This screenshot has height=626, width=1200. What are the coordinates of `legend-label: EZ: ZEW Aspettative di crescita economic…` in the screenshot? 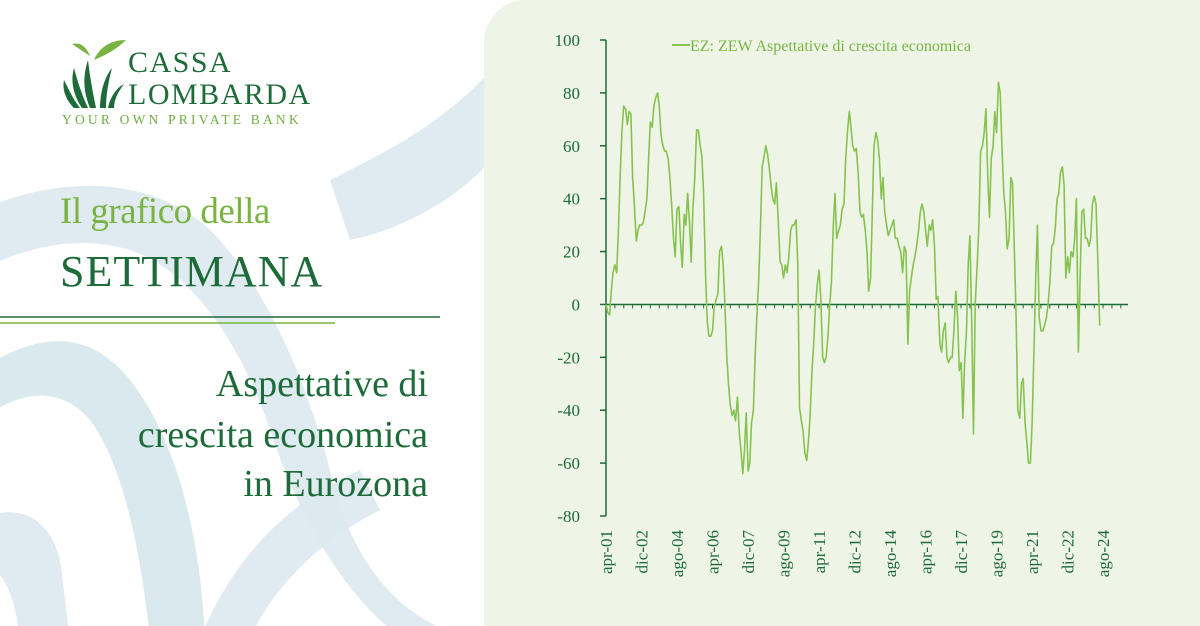 It's located at (830, 46).